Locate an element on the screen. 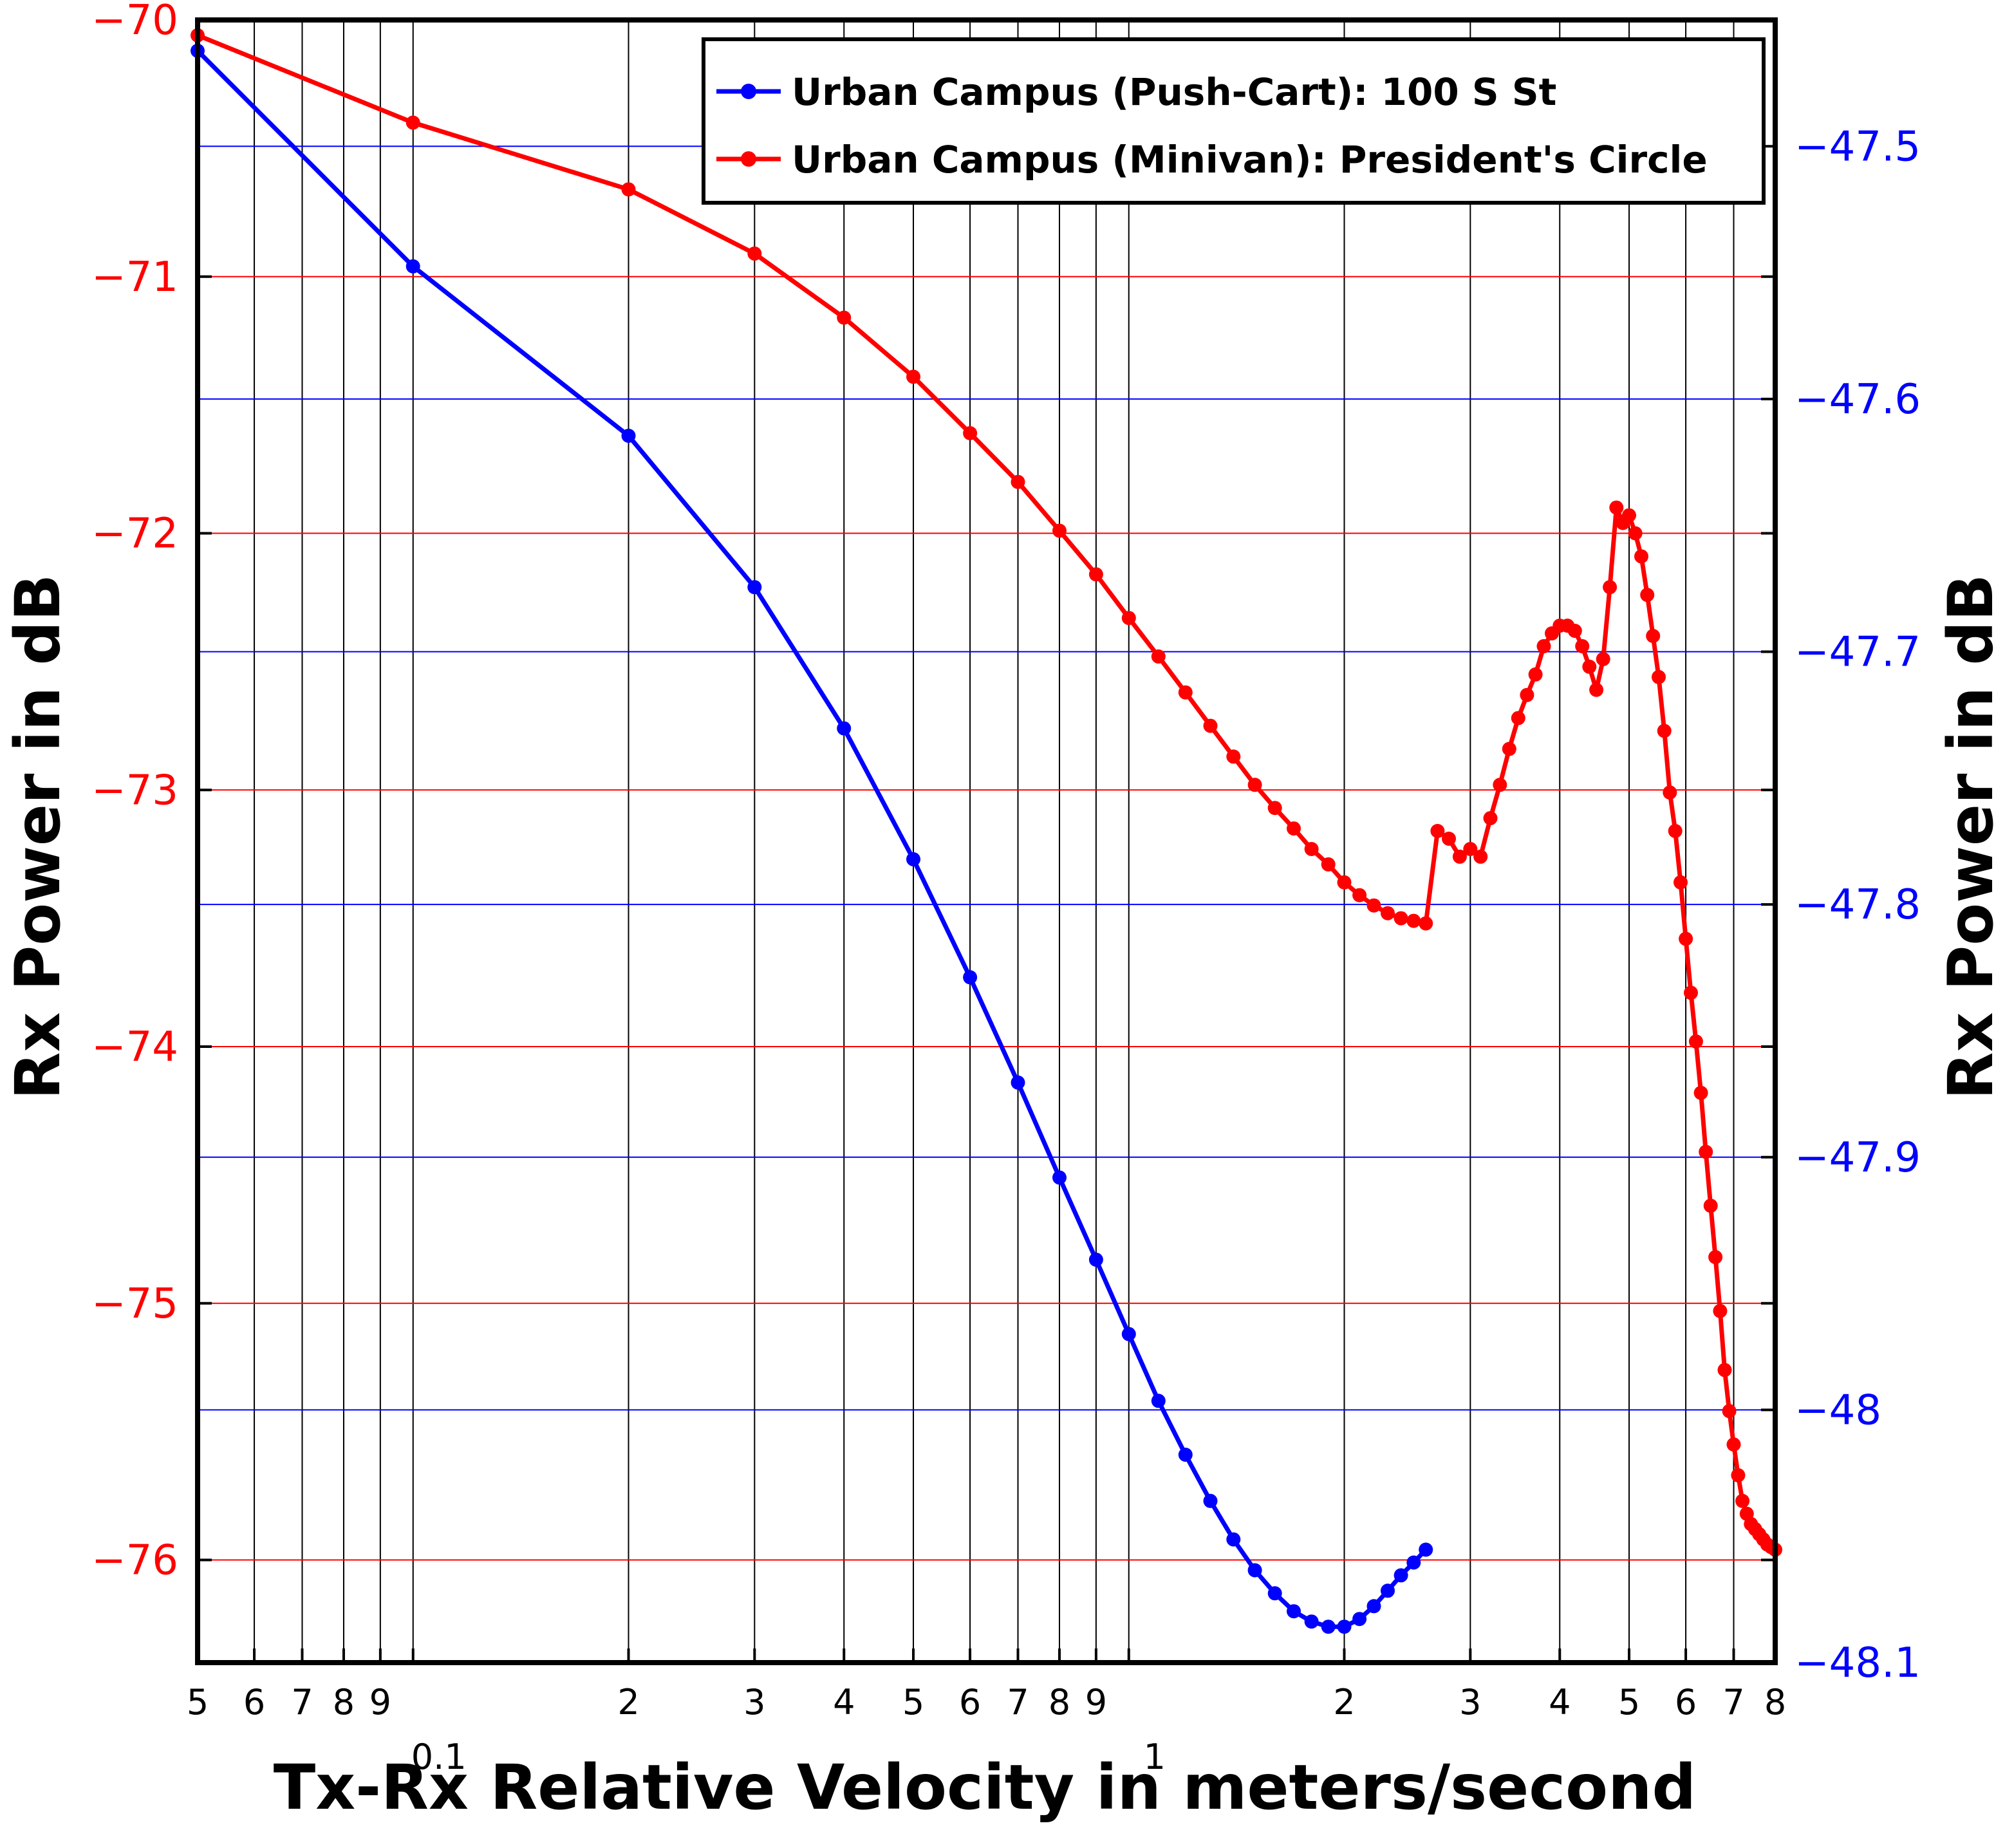  x-decade-label: 1 is located at coordinates (1155, 1757).